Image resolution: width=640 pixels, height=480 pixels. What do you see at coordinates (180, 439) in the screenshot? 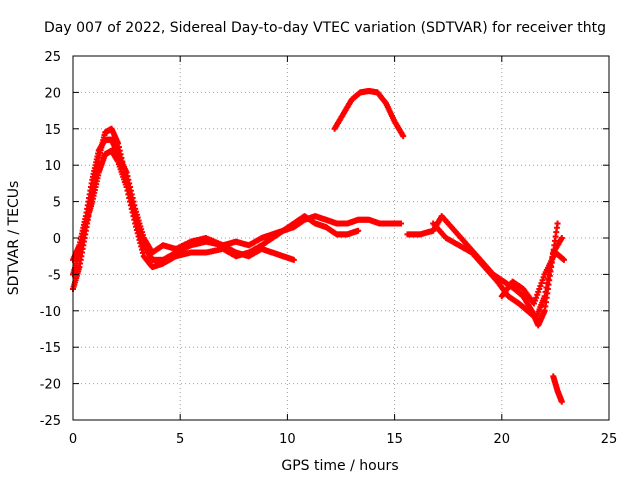
I see `x-tick-label: 5` at bounding box center [180, 439].